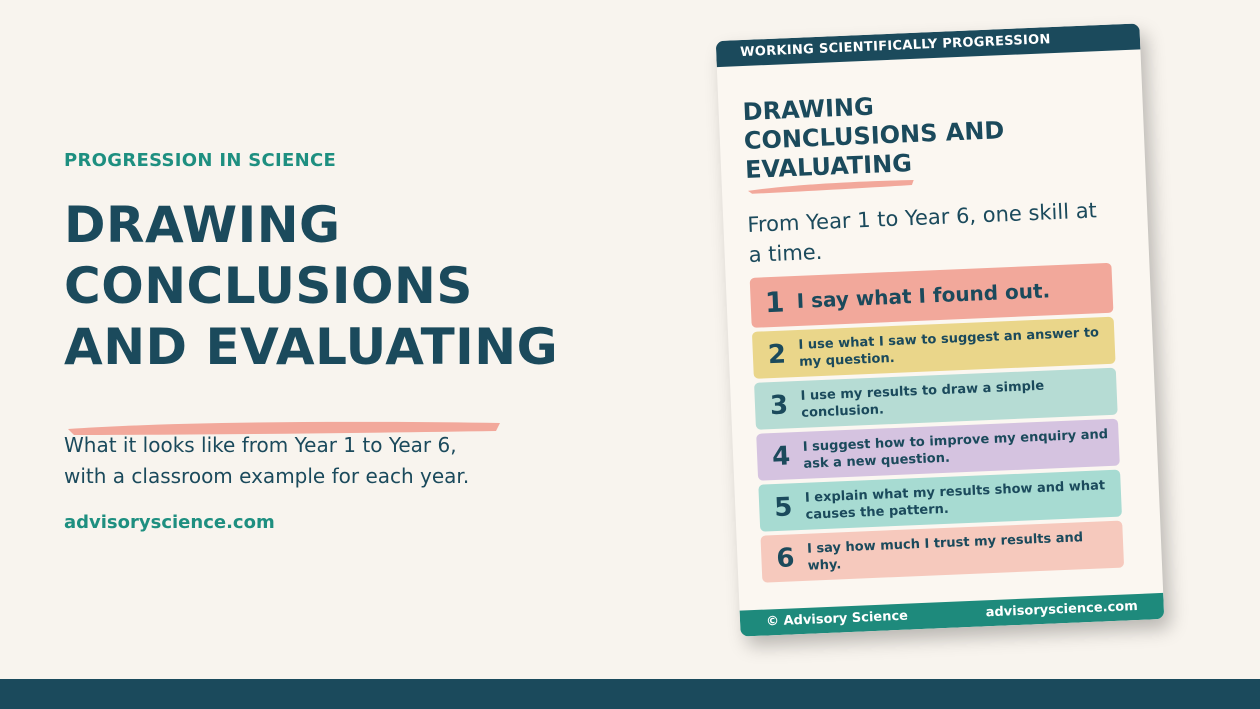 The height and width of the screenshot is (709, 1260). Describe the element at coordinates (311, 347) in the screenshot. I see `headline-line: AND EVALUATING` at that location.